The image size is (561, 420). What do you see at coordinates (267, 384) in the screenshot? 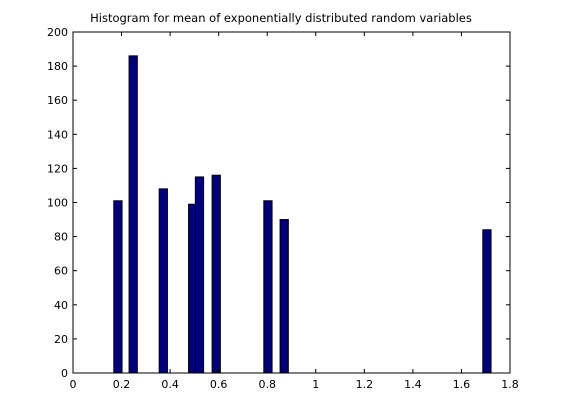
I see `x-tick-label: 0.8` at bounding box center [267, 384].